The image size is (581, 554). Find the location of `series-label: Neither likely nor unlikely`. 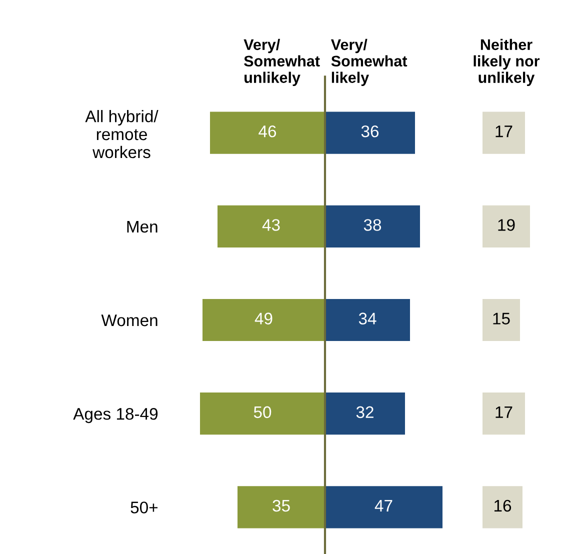

series-label: Neither likely nor unlikely is located at coordinates (507, 62).